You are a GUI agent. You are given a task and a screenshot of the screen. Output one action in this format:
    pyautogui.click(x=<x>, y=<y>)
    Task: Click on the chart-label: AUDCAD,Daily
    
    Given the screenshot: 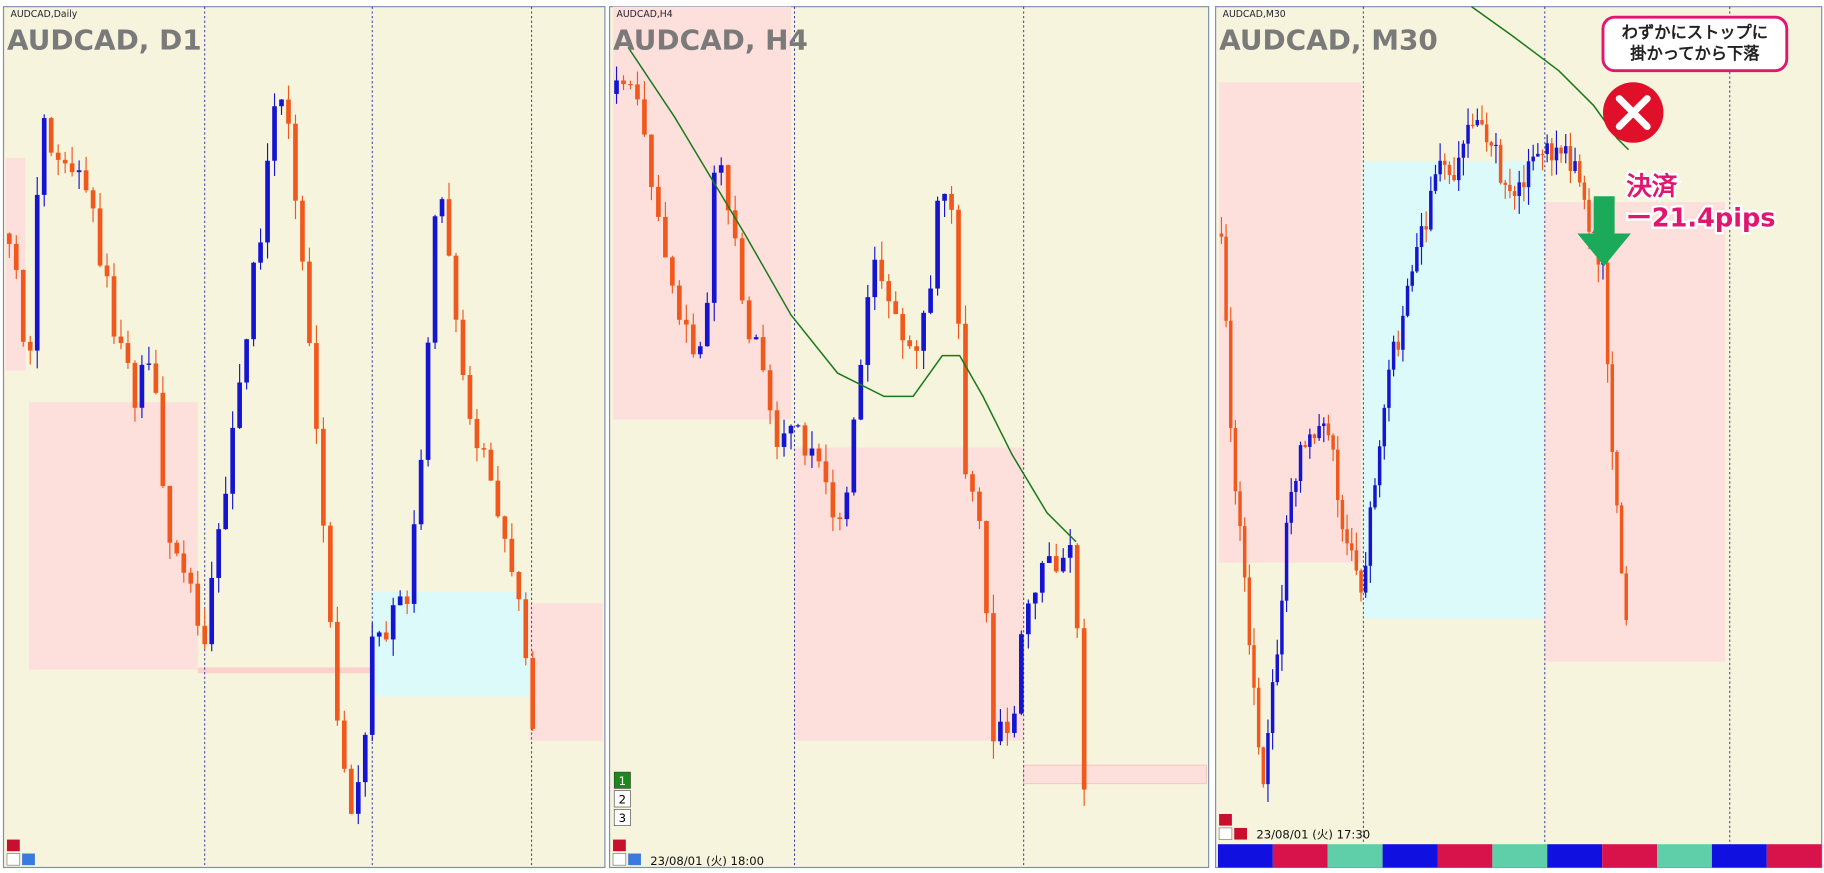 What is the action you would take?
    pyautogui.click(x=43, y=14)
    